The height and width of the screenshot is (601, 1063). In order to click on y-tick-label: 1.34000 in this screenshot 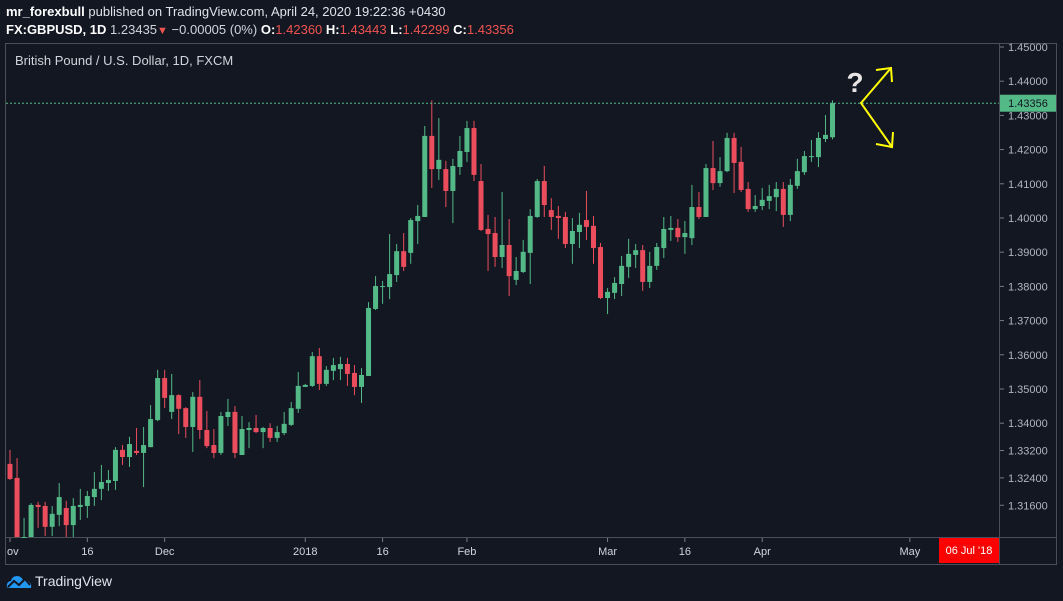, I will do `click(1028, 424)`.